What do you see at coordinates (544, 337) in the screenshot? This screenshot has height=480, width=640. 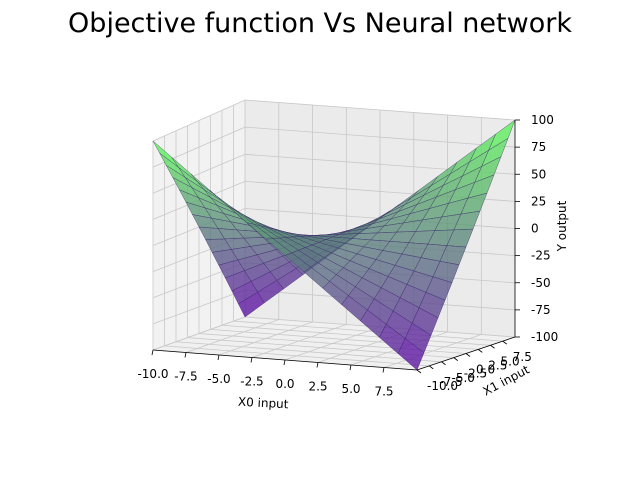 I see `z-tick-label: -100` at bounding box center [544, 337].